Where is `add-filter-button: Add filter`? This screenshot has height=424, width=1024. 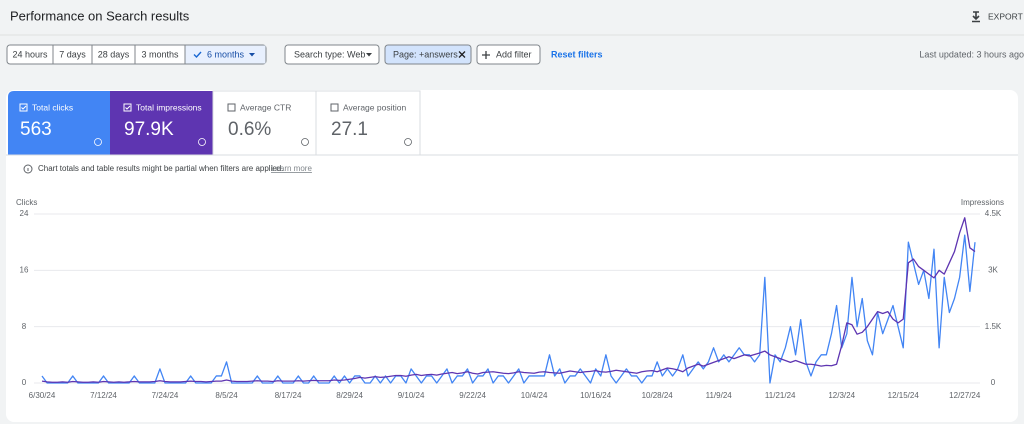 add-filter-button: Add filter is located at coordinates (508, 54).